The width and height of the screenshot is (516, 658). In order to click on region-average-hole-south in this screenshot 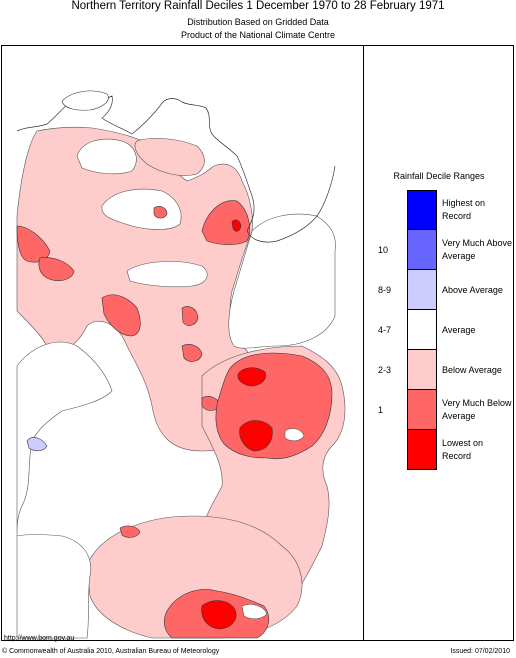, I will do `click(254, 612)`.